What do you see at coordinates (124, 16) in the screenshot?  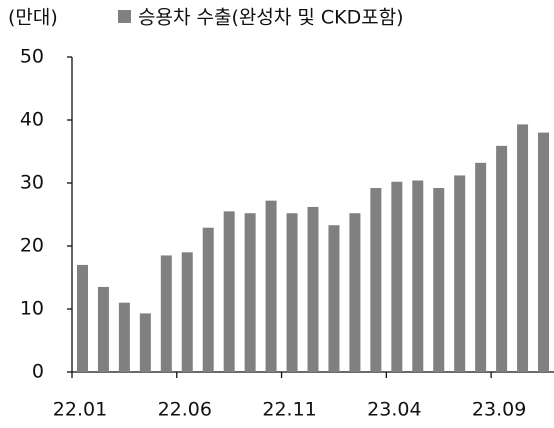 I see `legend-swatch` at bounding box center [124, 16].